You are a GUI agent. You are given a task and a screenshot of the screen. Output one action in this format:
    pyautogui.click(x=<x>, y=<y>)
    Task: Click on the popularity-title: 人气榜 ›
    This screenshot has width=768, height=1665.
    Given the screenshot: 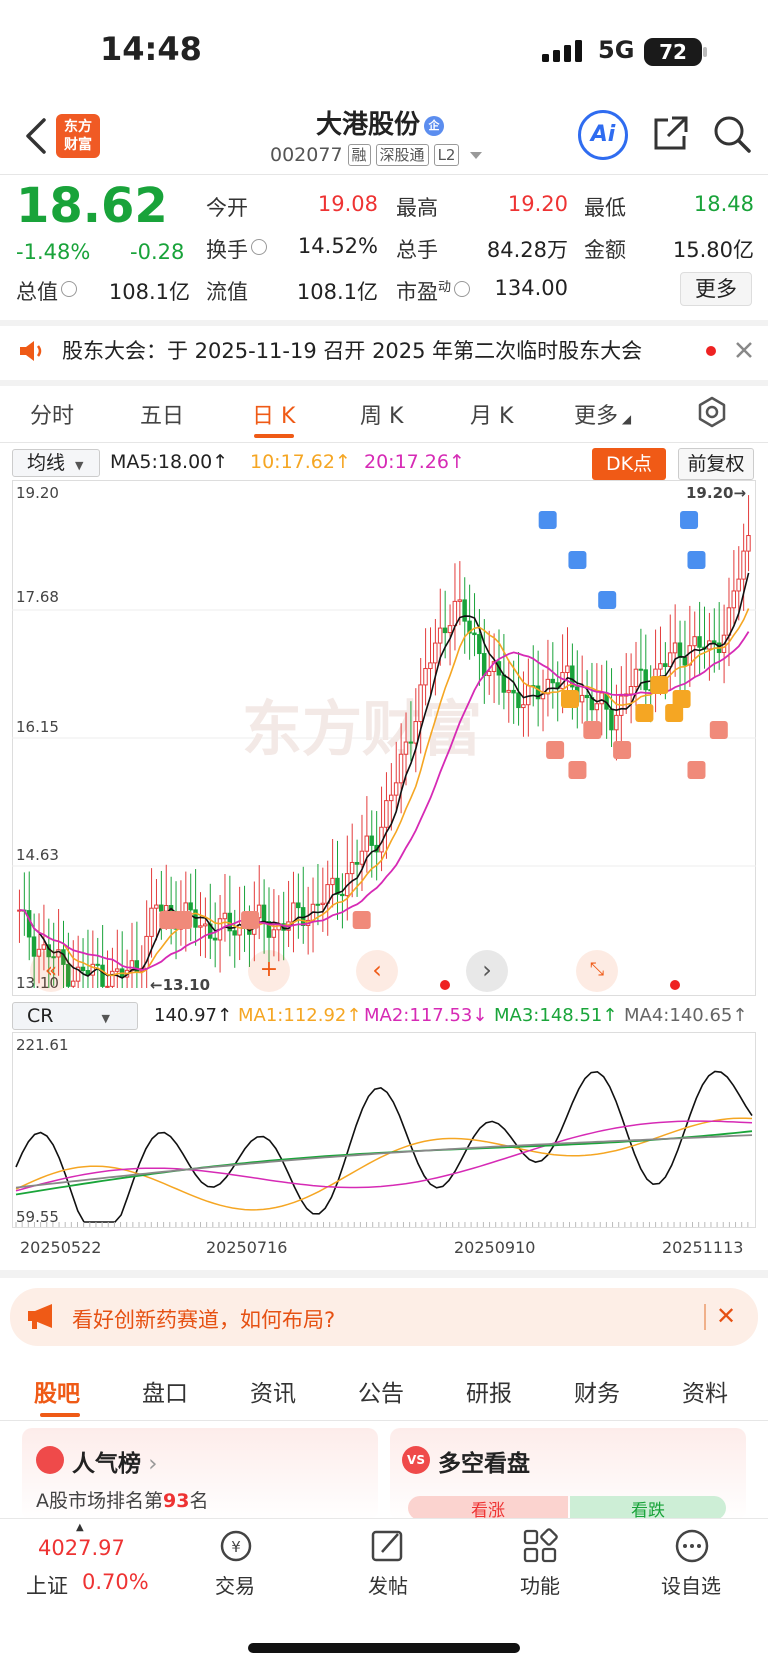 What is the action you would take?
    pyautogui.click(x=115, y=1464)
    